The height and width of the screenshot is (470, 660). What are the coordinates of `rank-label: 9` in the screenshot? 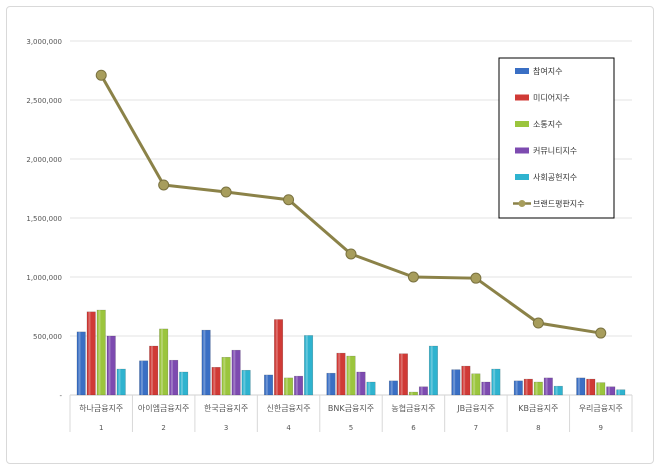 It's located at (601, 428).